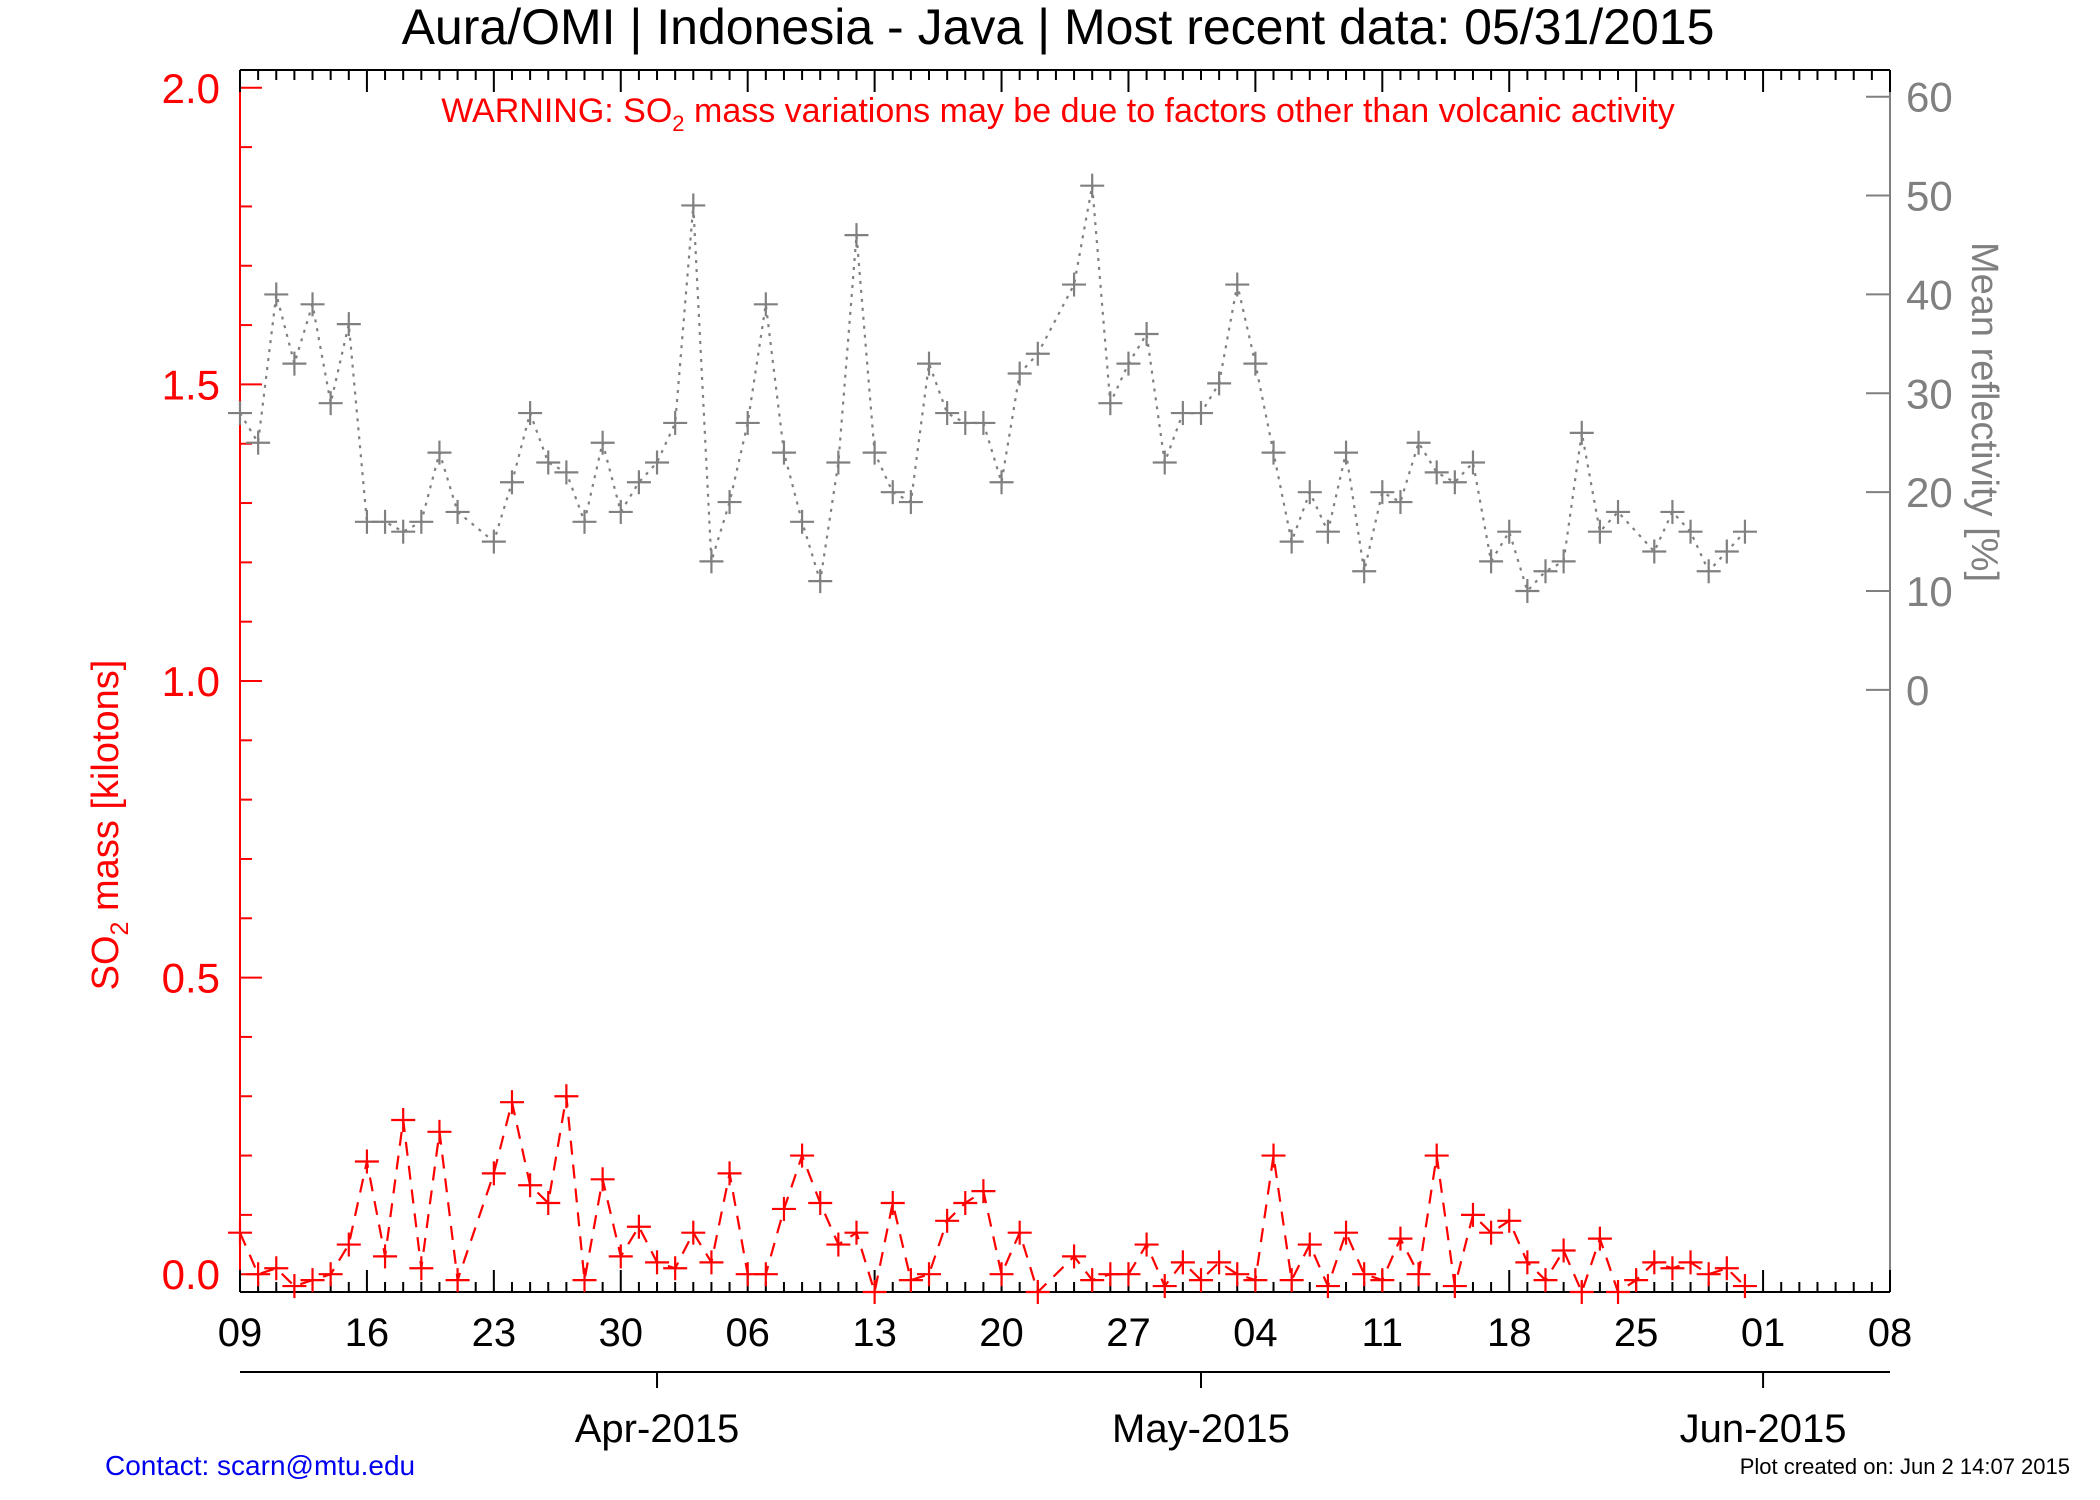 The width and height of the screenshot is (2100, 1500). Describe the element at coordinates (874, 1333) in the screenshot. I see `x-tick-label: 13` at that location.